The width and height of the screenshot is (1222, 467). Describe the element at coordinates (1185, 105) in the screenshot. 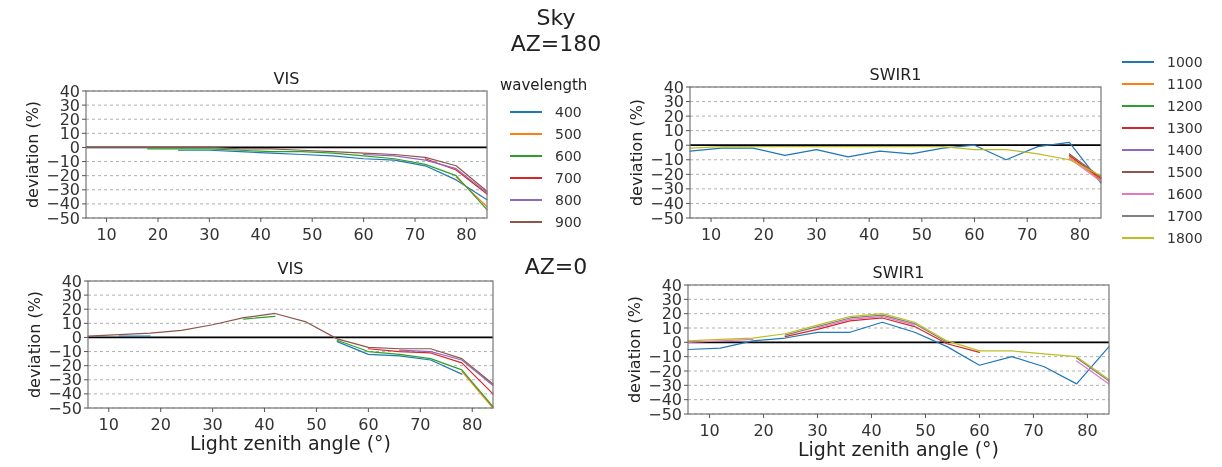

I see `legend-label: 1200` at that location.